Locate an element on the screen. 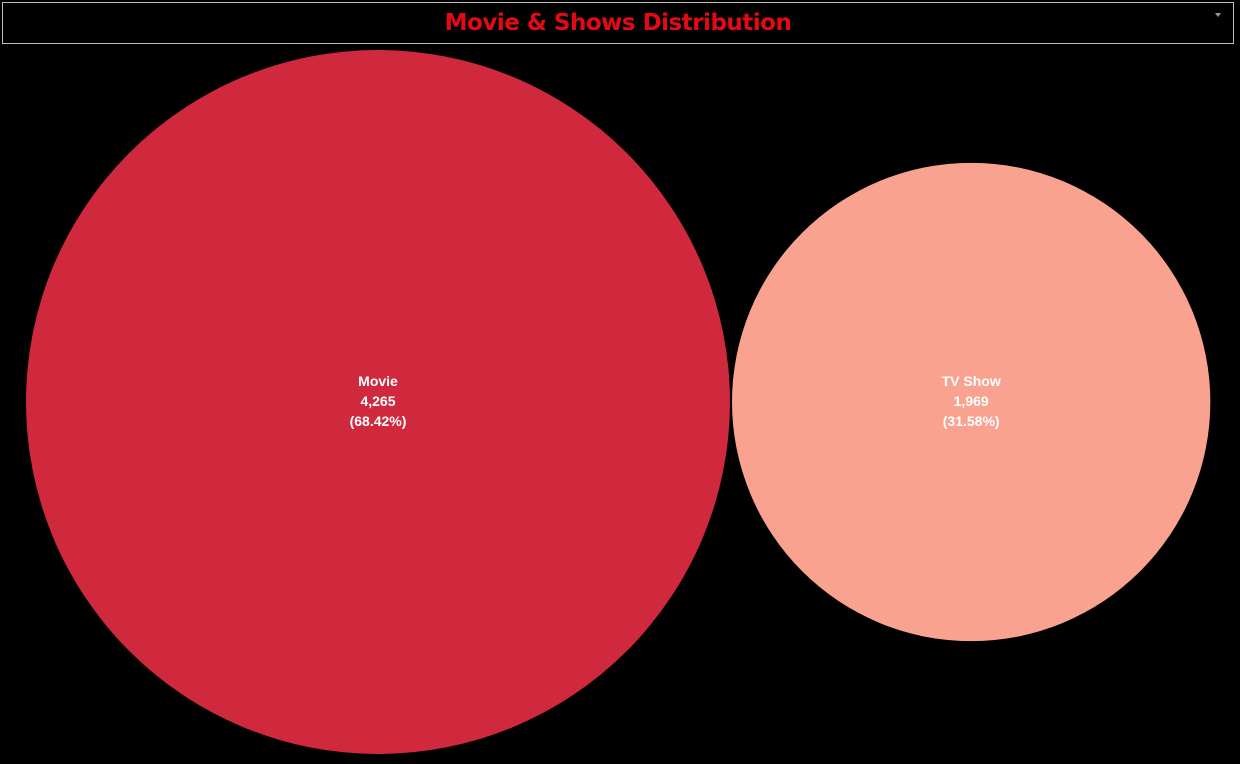 The height and width of the screenshot is (764, 1240). bubble-category-label: Movie is located at coordinates (378, 381).